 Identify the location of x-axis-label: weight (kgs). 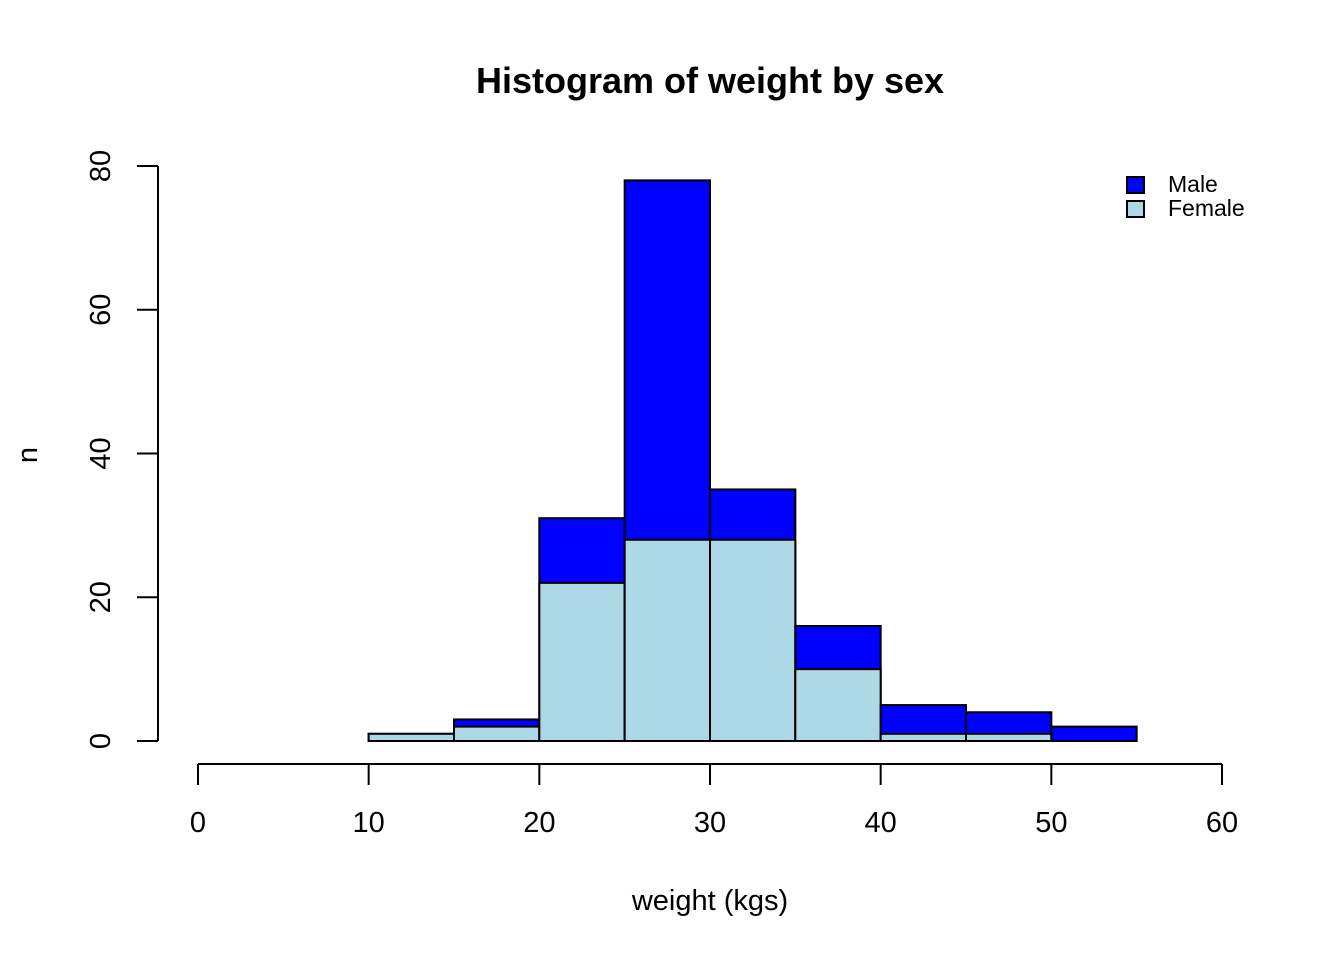
(709, 901).